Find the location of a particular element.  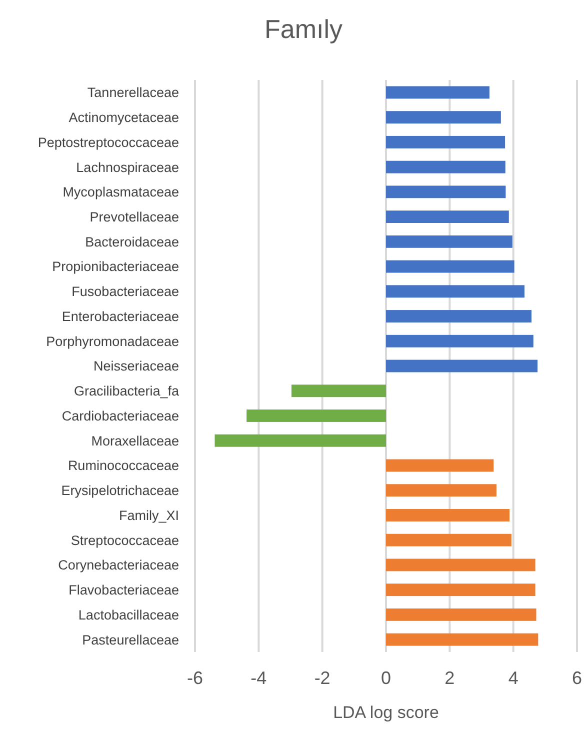

y-tick-label: Pasteurellaceae is located at coordinates (130, 640).